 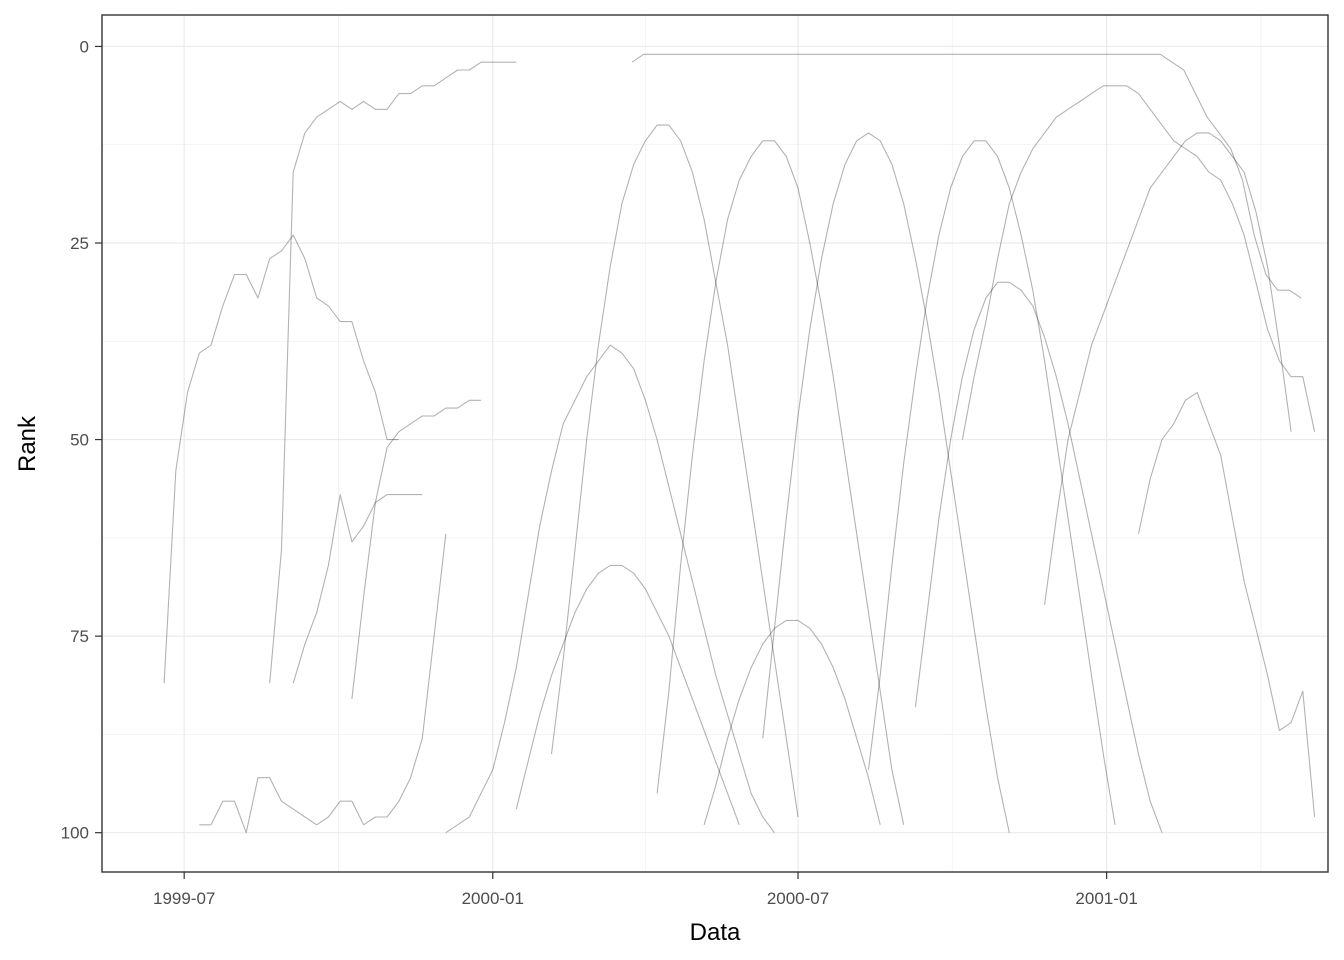 I want to click on y-tick-label: 0, so click(x=84, y=46).